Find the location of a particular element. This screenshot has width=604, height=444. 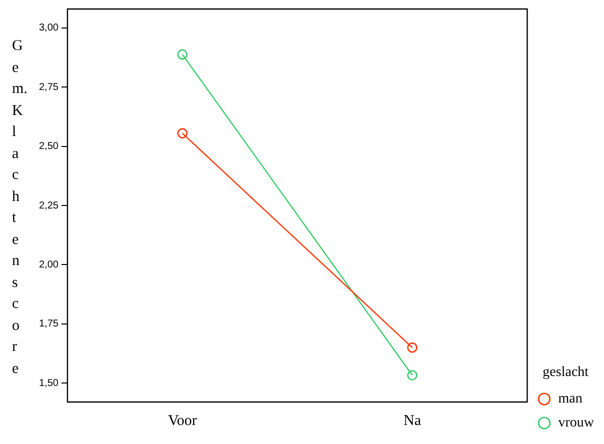

y-tick-label: 2,75 is located at coordinates (48, 87).